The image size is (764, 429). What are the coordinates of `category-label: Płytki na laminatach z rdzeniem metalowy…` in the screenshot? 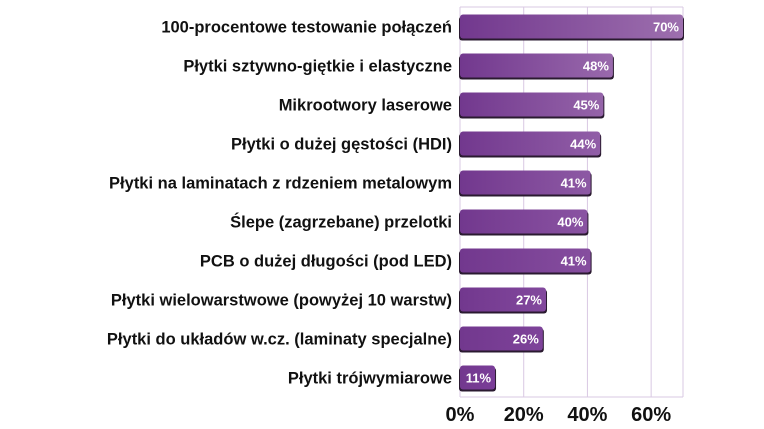 It's located at (280, 184).